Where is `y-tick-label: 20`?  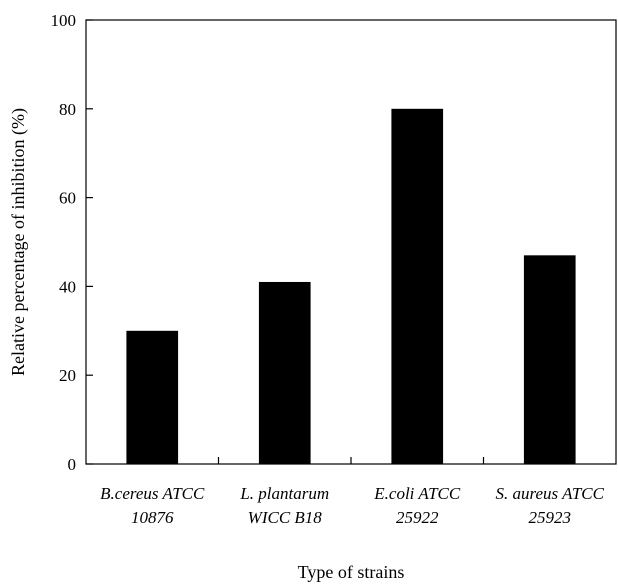 y-tick-label: 20 is located at coordinates (67, 375).